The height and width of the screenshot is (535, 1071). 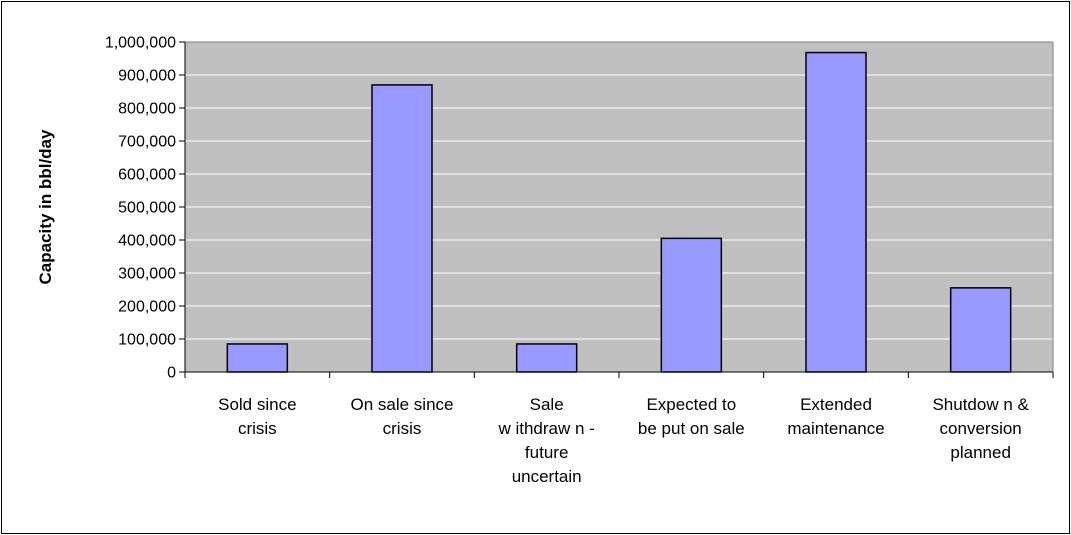 What do you see at coordinates (980, 428) in the screenshot?
I see `x-tick-label: Shutdow n & conversion planned` at bounding box center [980, 428].